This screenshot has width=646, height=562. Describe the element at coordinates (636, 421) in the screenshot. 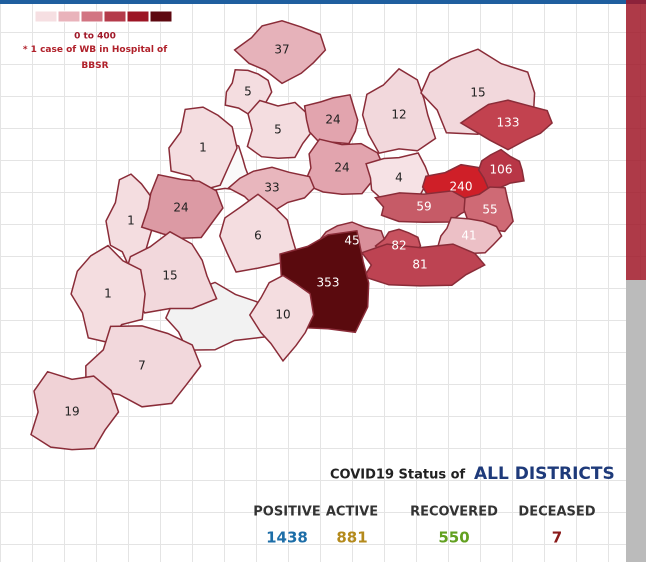

I see `side-strip-gray` at that location.